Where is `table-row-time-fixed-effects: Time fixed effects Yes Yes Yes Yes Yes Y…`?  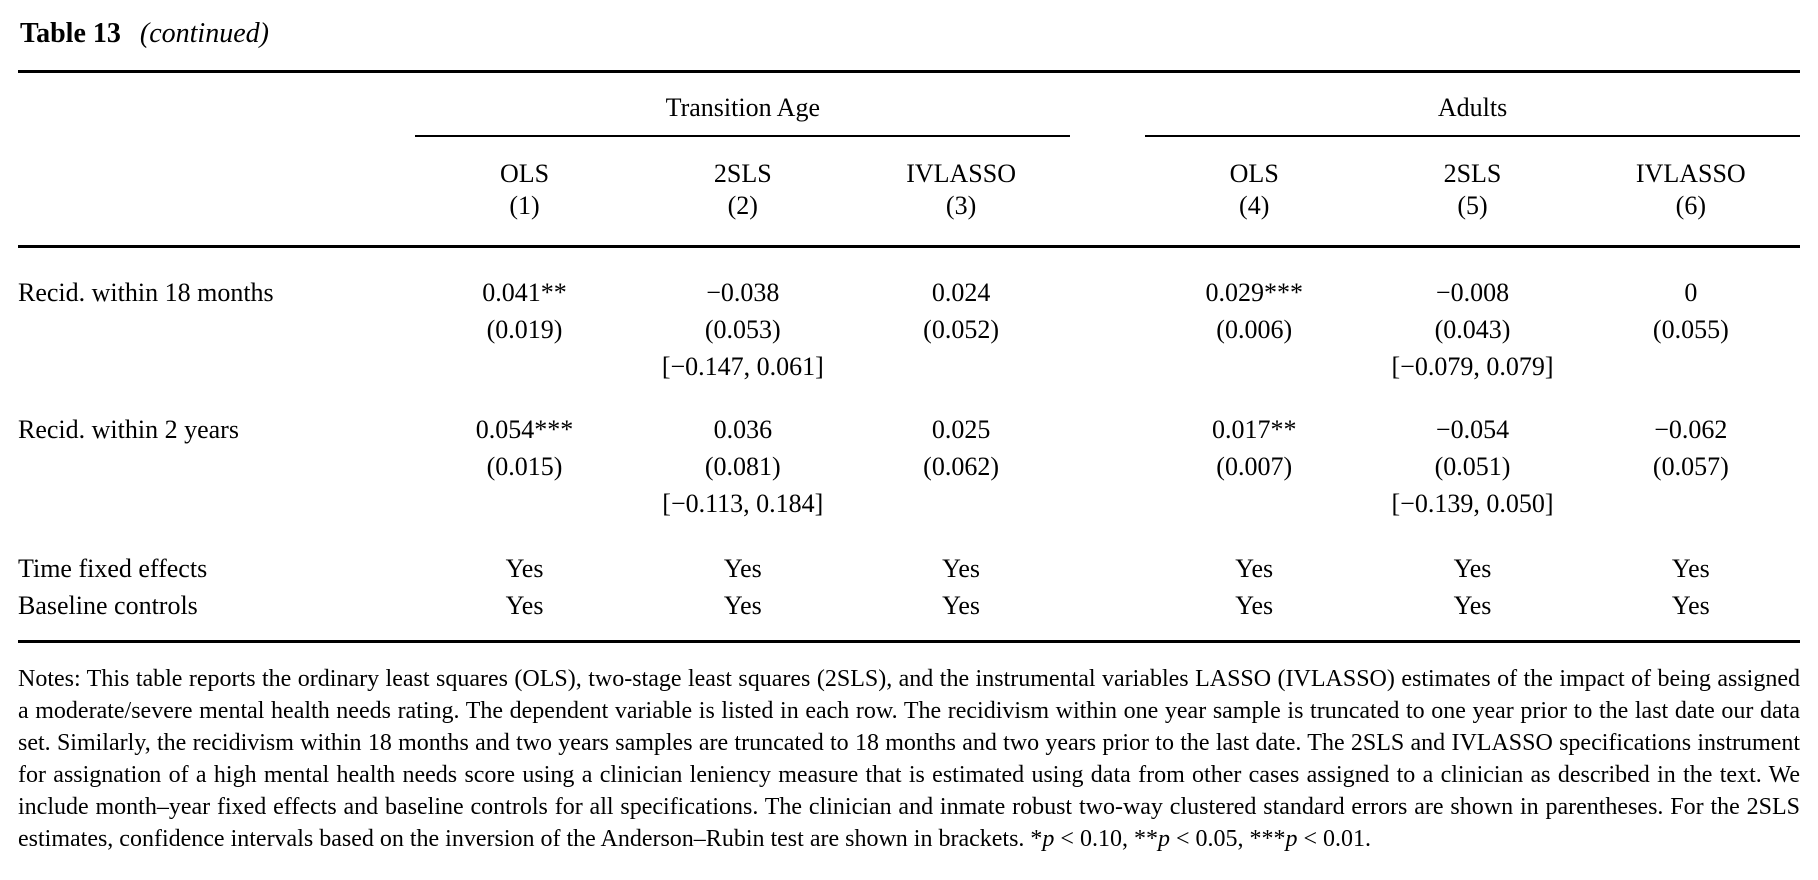 table-row-time-fixed-effects: Time fixed effects Yes Yes Yes Yes Yes Y… is located at coordinates (909, 554).